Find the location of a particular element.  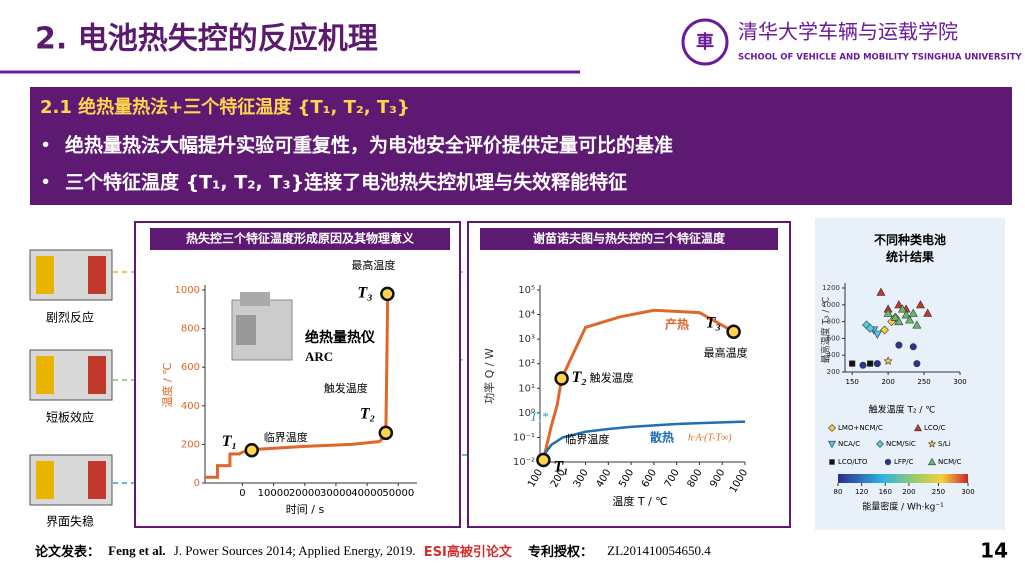

panel-title: 热失控三个特征温度形成原因及其物理意义 is located at coordinates (300, 238).